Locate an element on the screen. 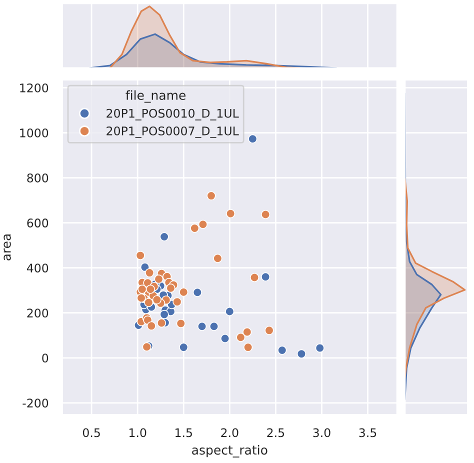 This screenshot has width=474, height=463. x-tick-label: 1.0 is located at coordinates (137, 433).